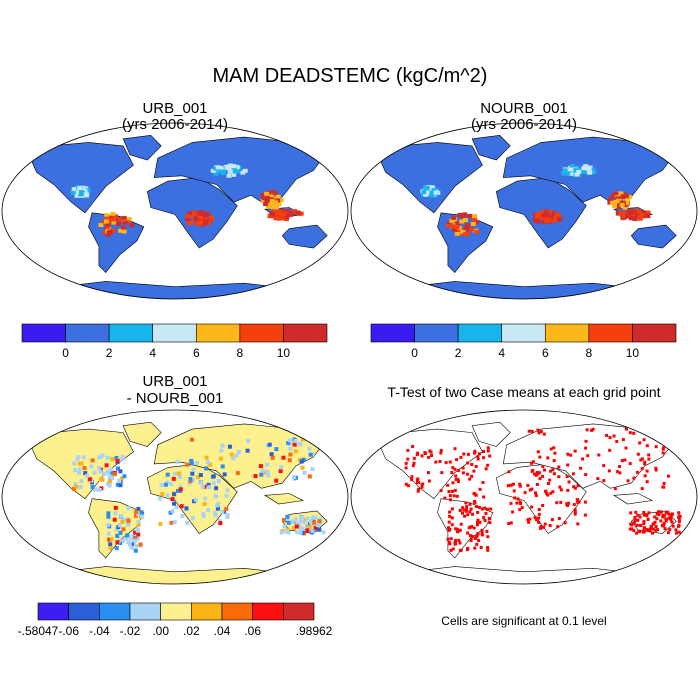 This screenshot has height=700, width=700. What do you see at coordinates (501, 353) in the screenshot?
I see `colorbar-tick-label: 4` at bounding box center [501, 353].